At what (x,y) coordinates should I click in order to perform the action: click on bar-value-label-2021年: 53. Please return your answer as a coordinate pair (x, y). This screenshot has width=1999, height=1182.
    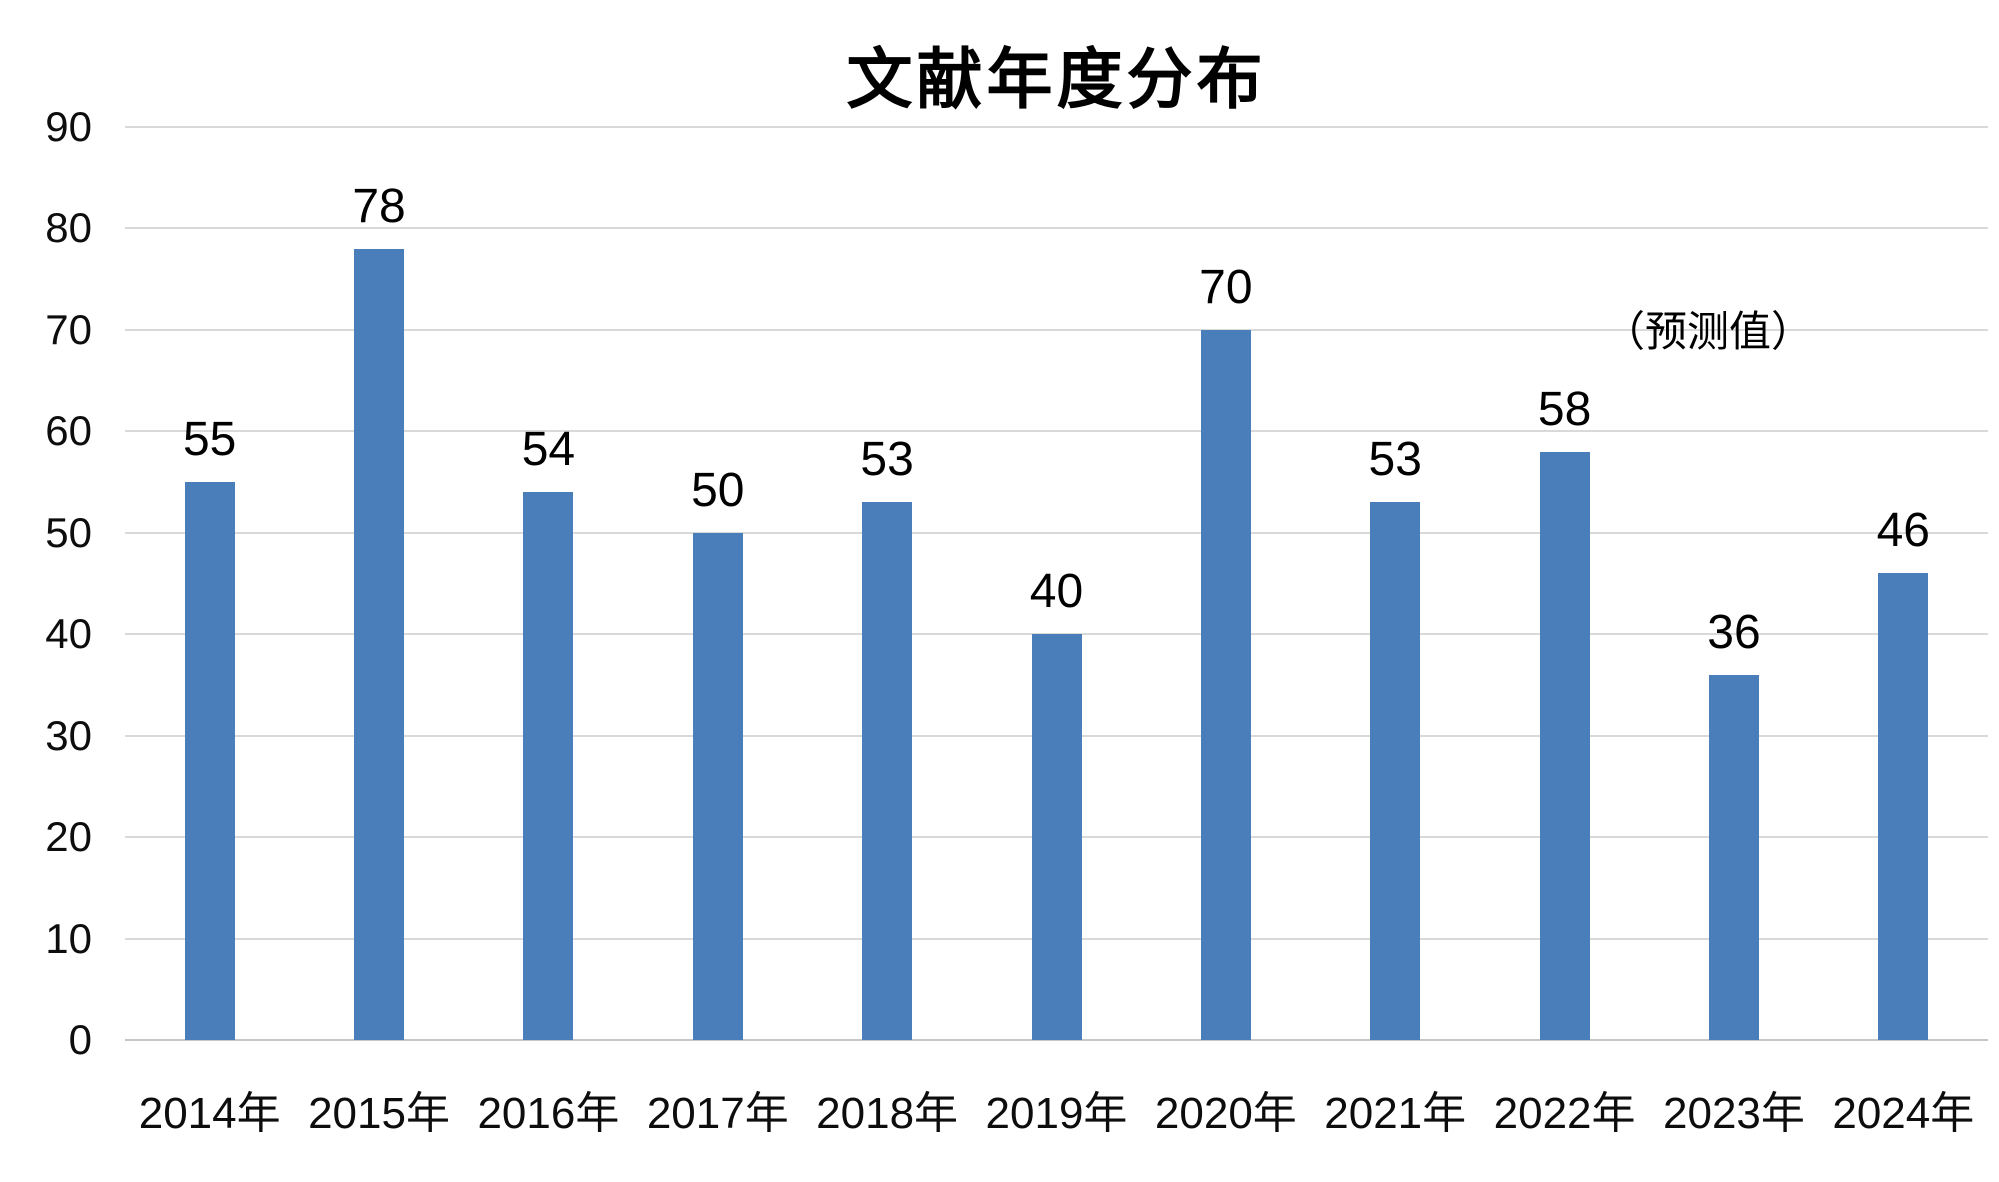
    Looking at the image, I should click on (1395, 460).